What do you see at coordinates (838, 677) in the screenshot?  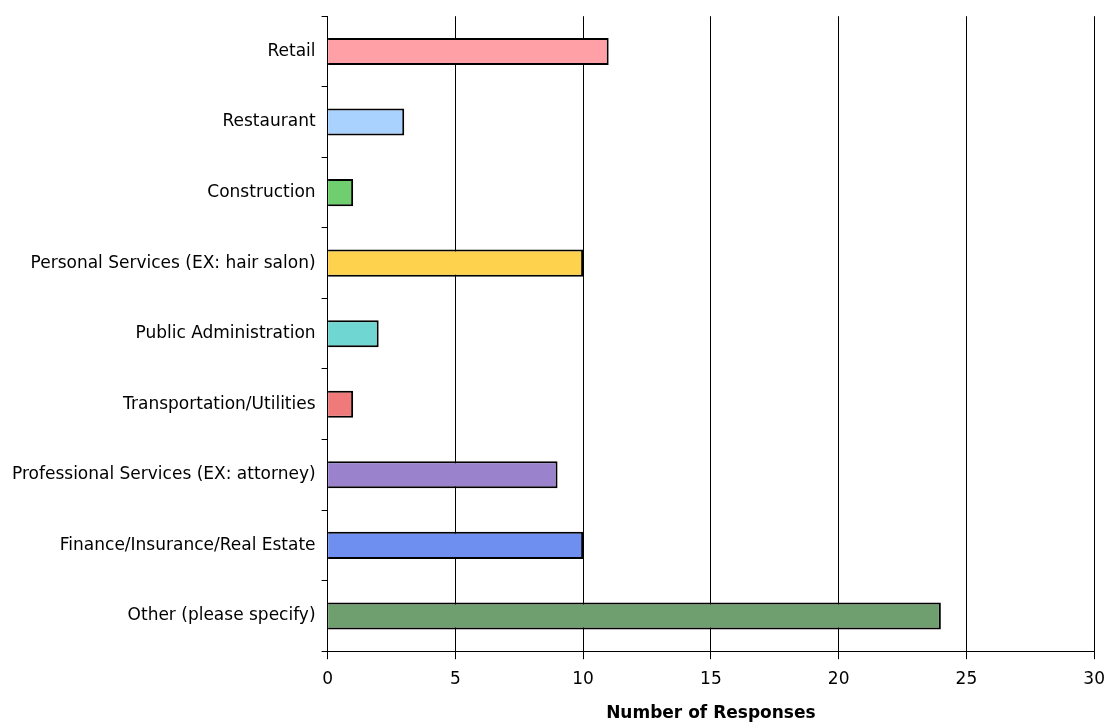 I see `x-tick-label: 20` at bounding box center [838, 677].